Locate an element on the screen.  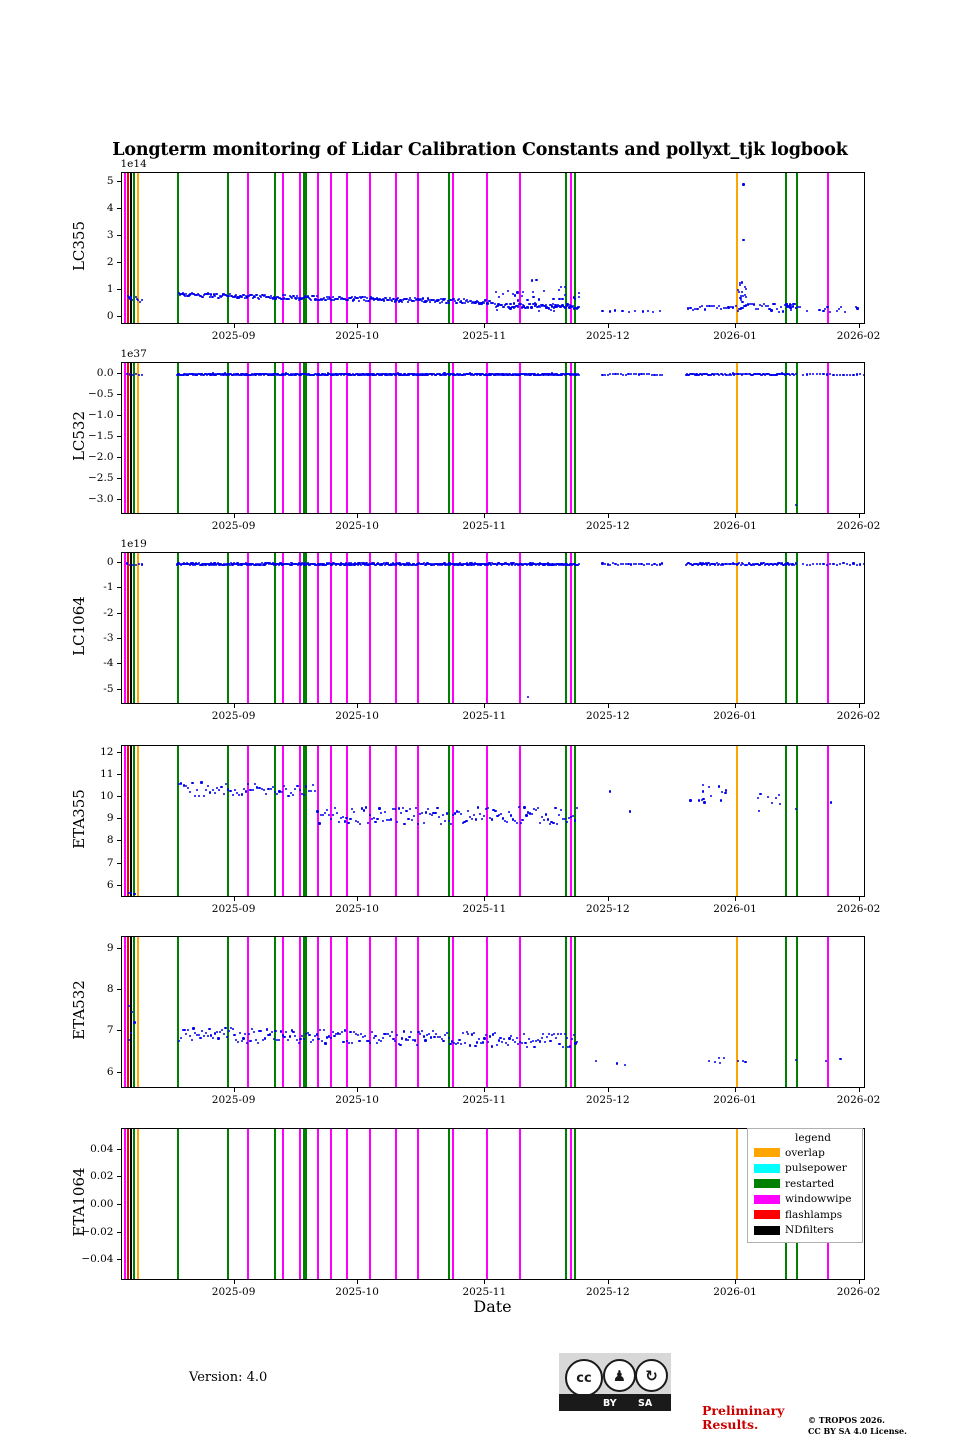
y-axis-label-eta532: ETA532 is located at coordinates (78, 1010).